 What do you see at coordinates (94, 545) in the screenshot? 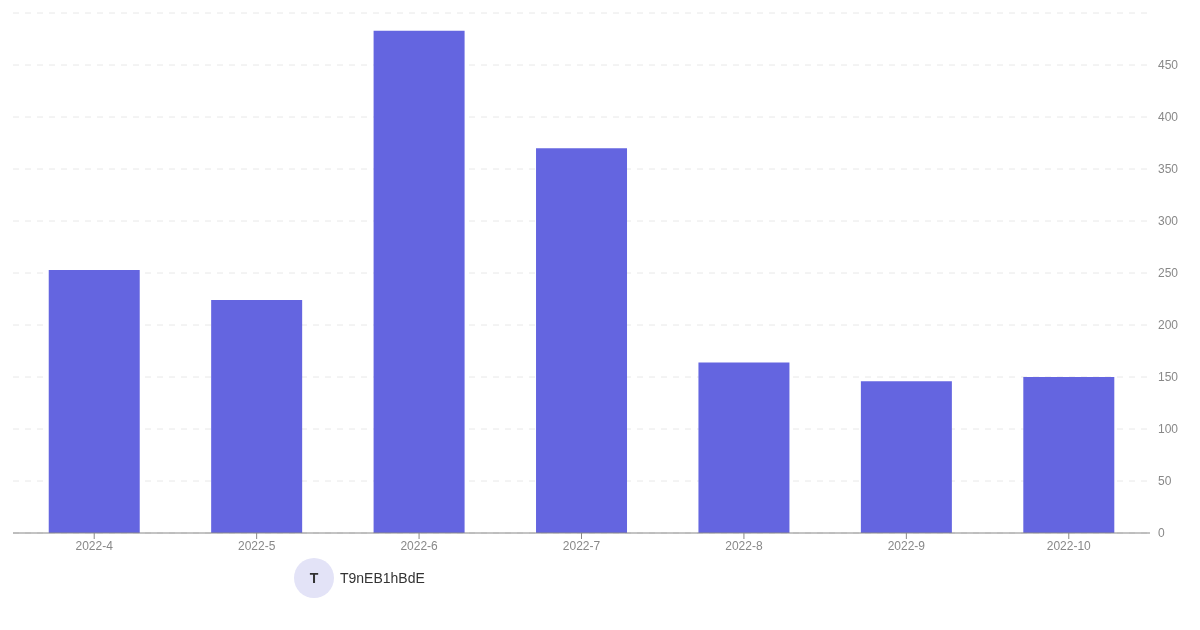
I see `x-tick-label: 2022-4` at bounding box center [94, 545].